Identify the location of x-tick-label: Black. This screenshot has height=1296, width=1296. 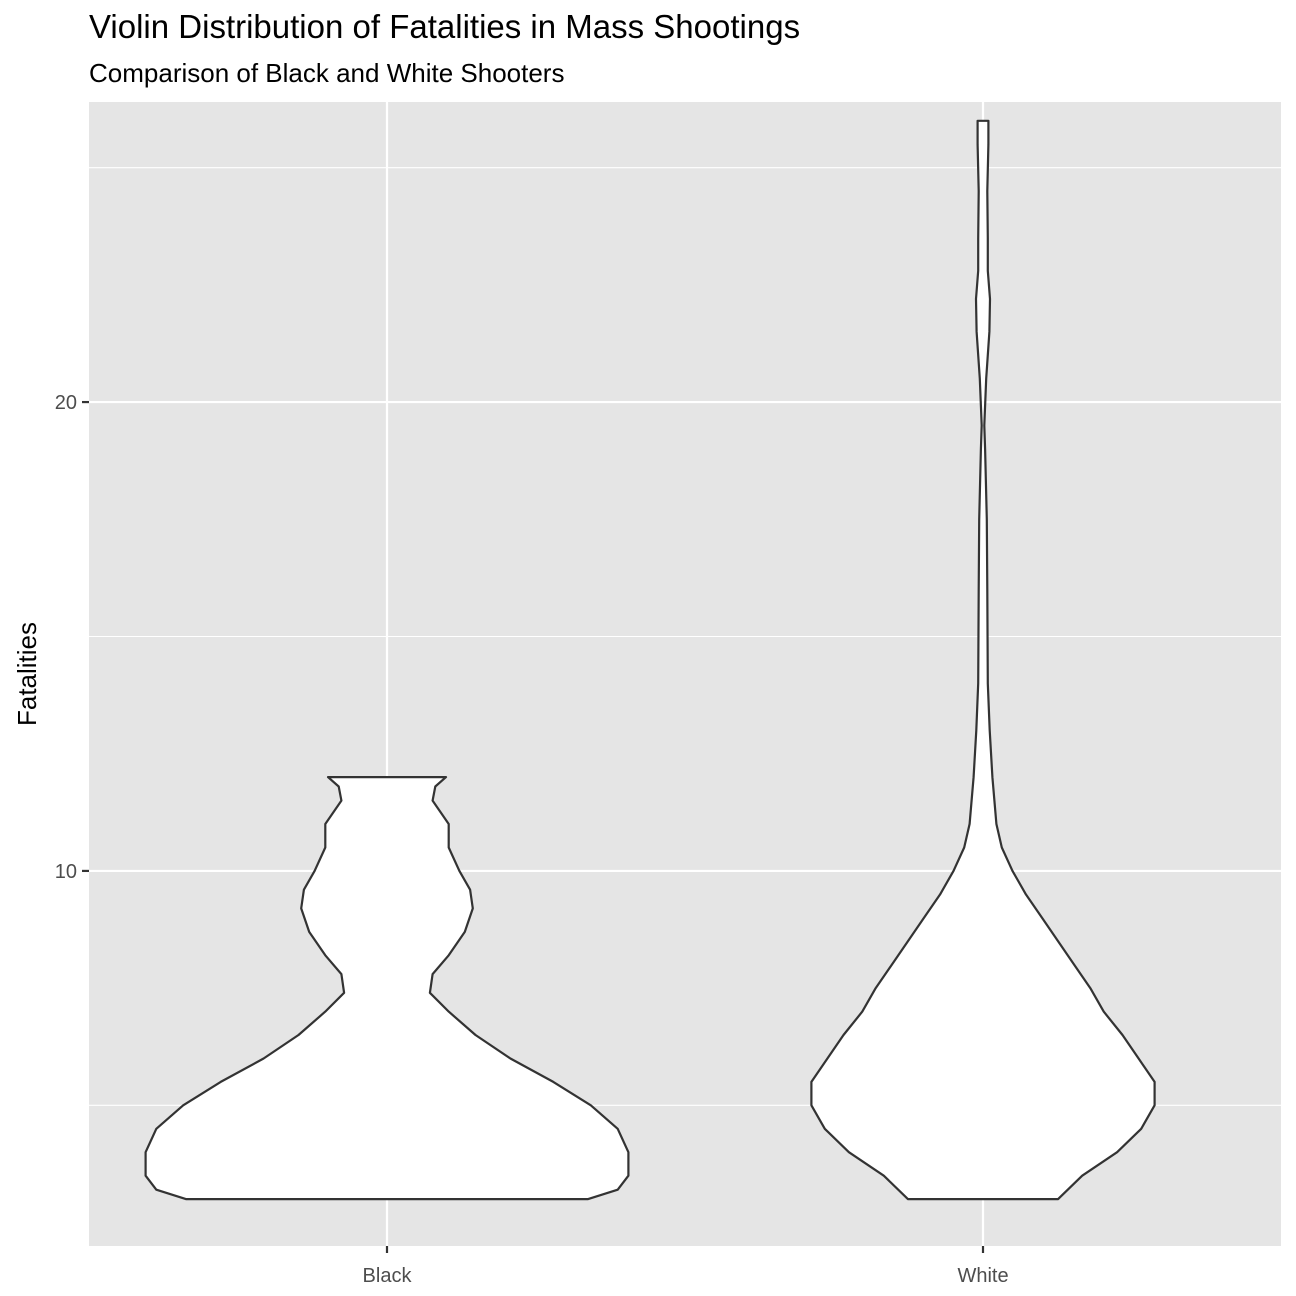
(388, 1276).